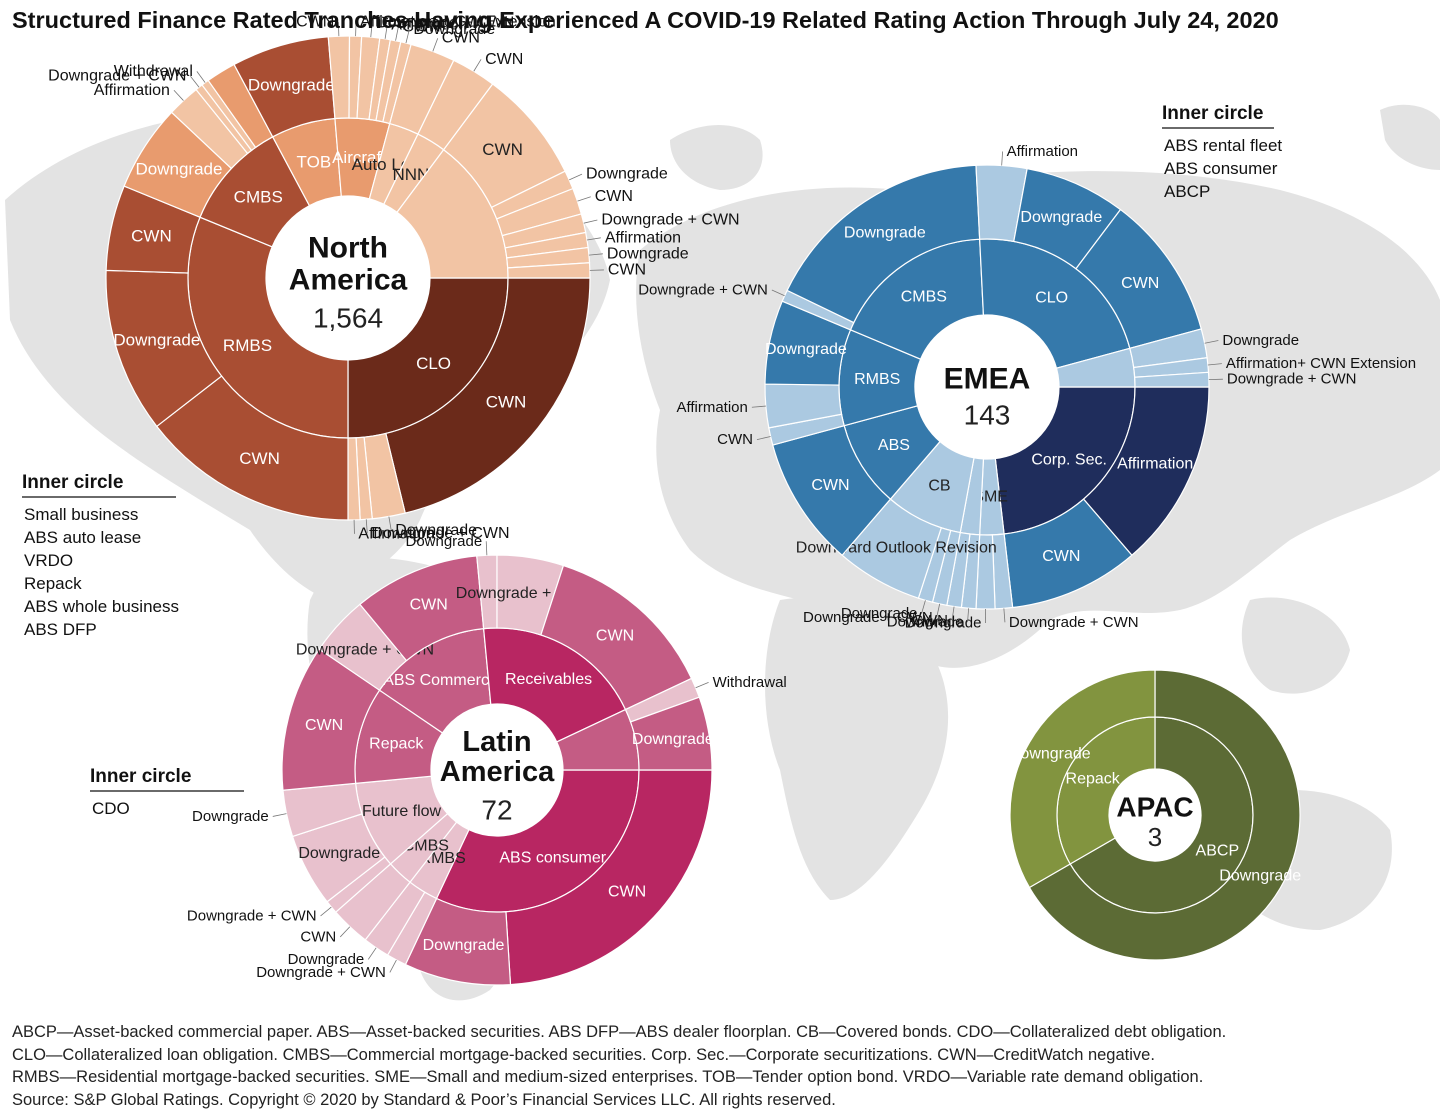 The image size is (1446, 1116). Describe the element at coordinates (552, 857) in the screenshot. I see `inner-label-abs-consumer: ABS consumer` at that location.